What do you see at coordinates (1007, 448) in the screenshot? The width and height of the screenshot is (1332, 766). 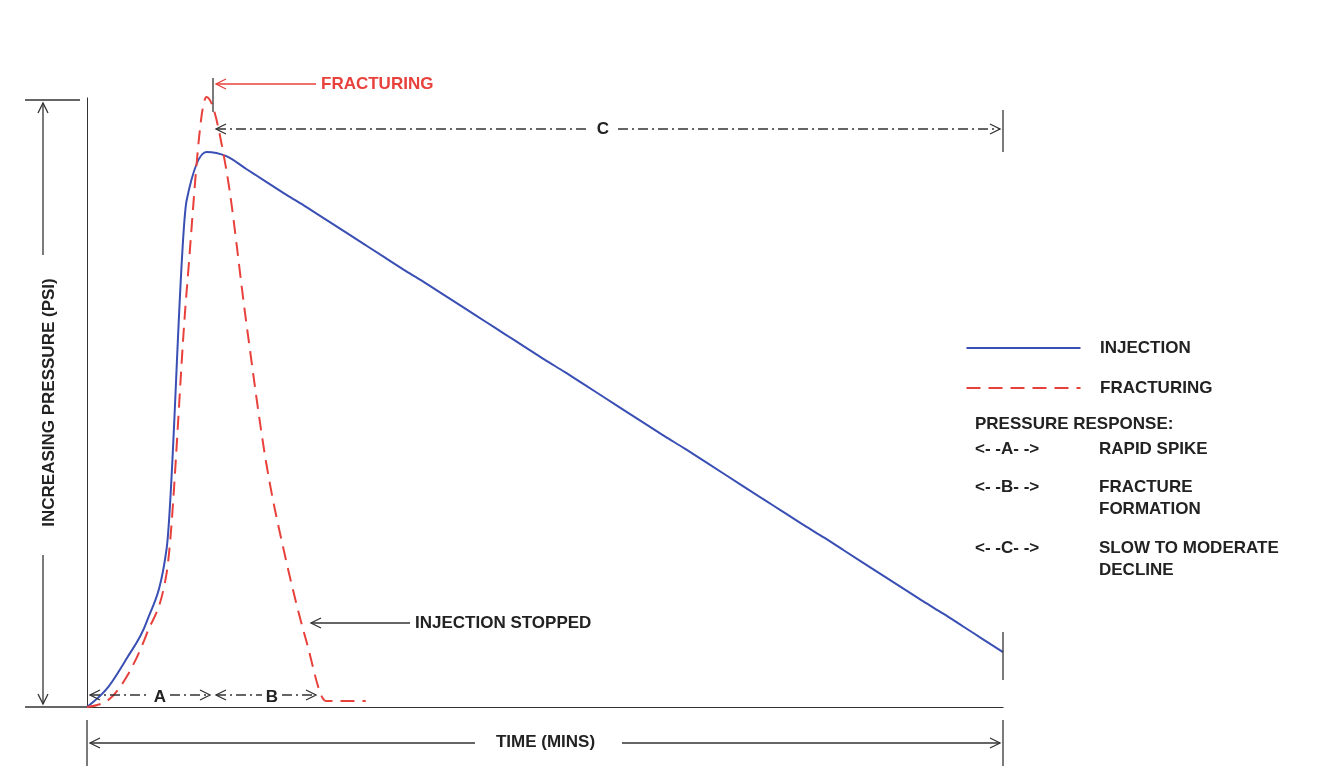 I see `annotation: <- -A- ->` at bounding box center [1007, 448].